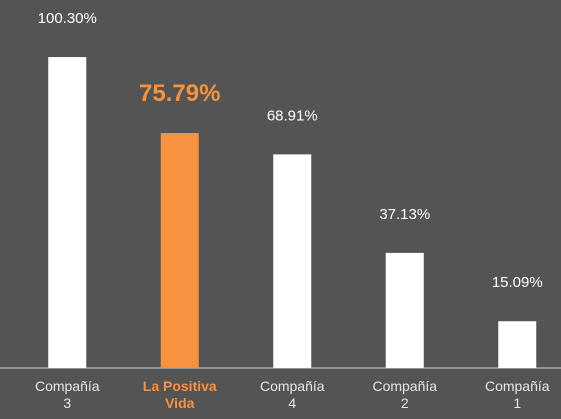  Describe the element at coordinates (405, 394) in the screenshot. I see `x-tick-label: Compañía 2` at that location.